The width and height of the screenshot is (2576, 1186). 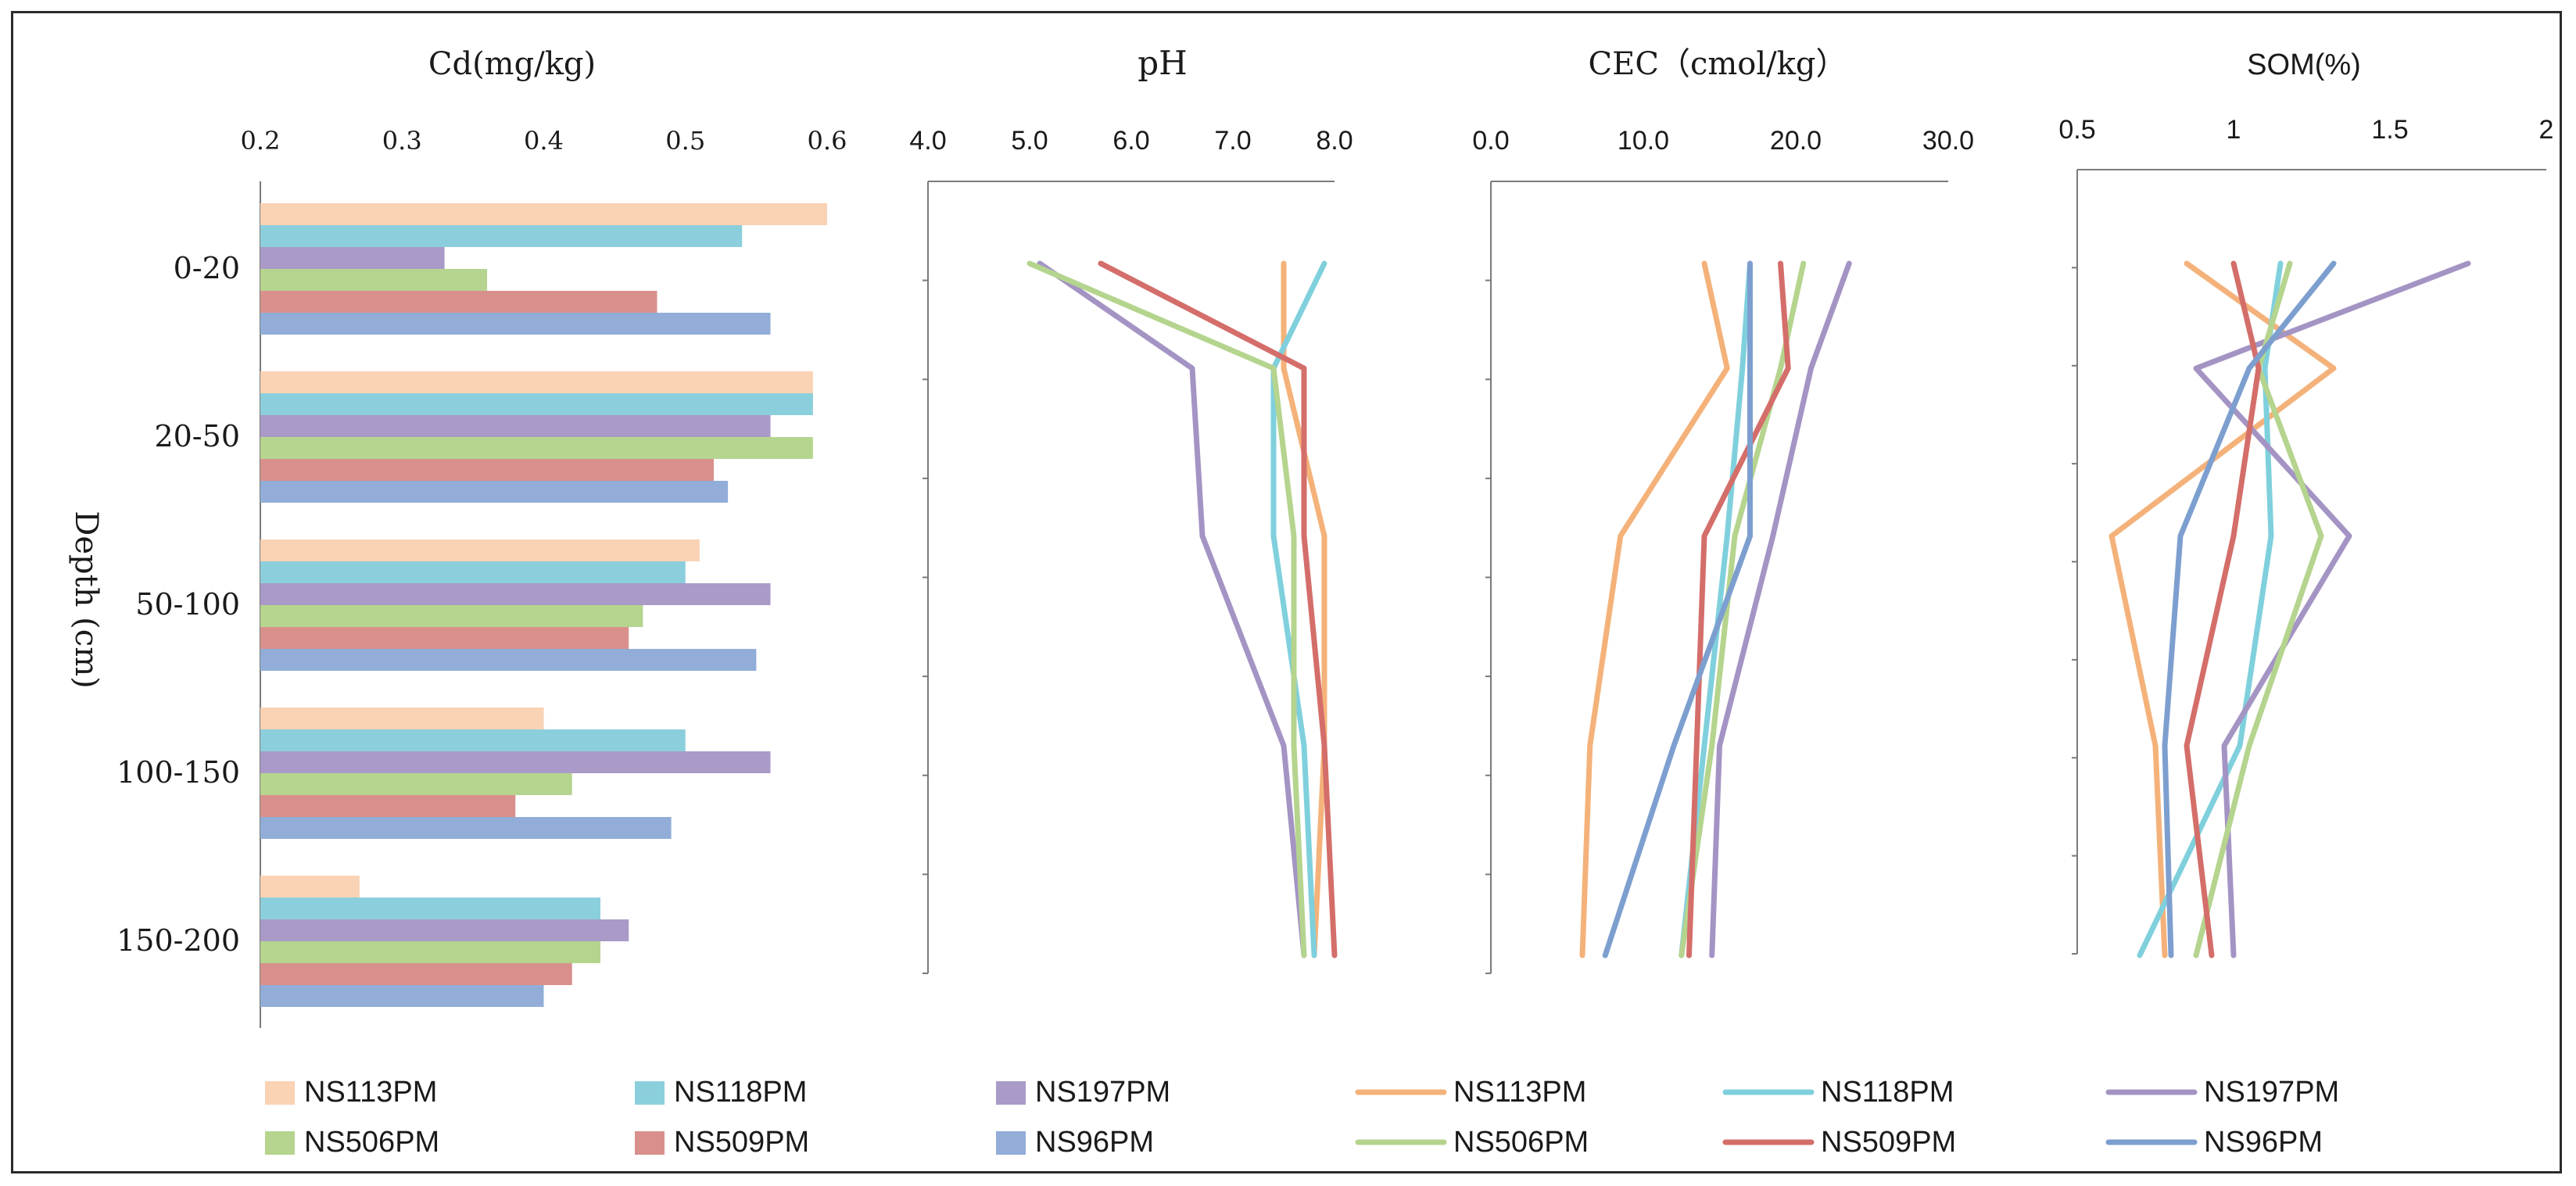 What do you see at coordinates (1334, 141) in the screenshot?
I see `ph-x-tick-label: 8.0` at bounding box center [1334, 141].